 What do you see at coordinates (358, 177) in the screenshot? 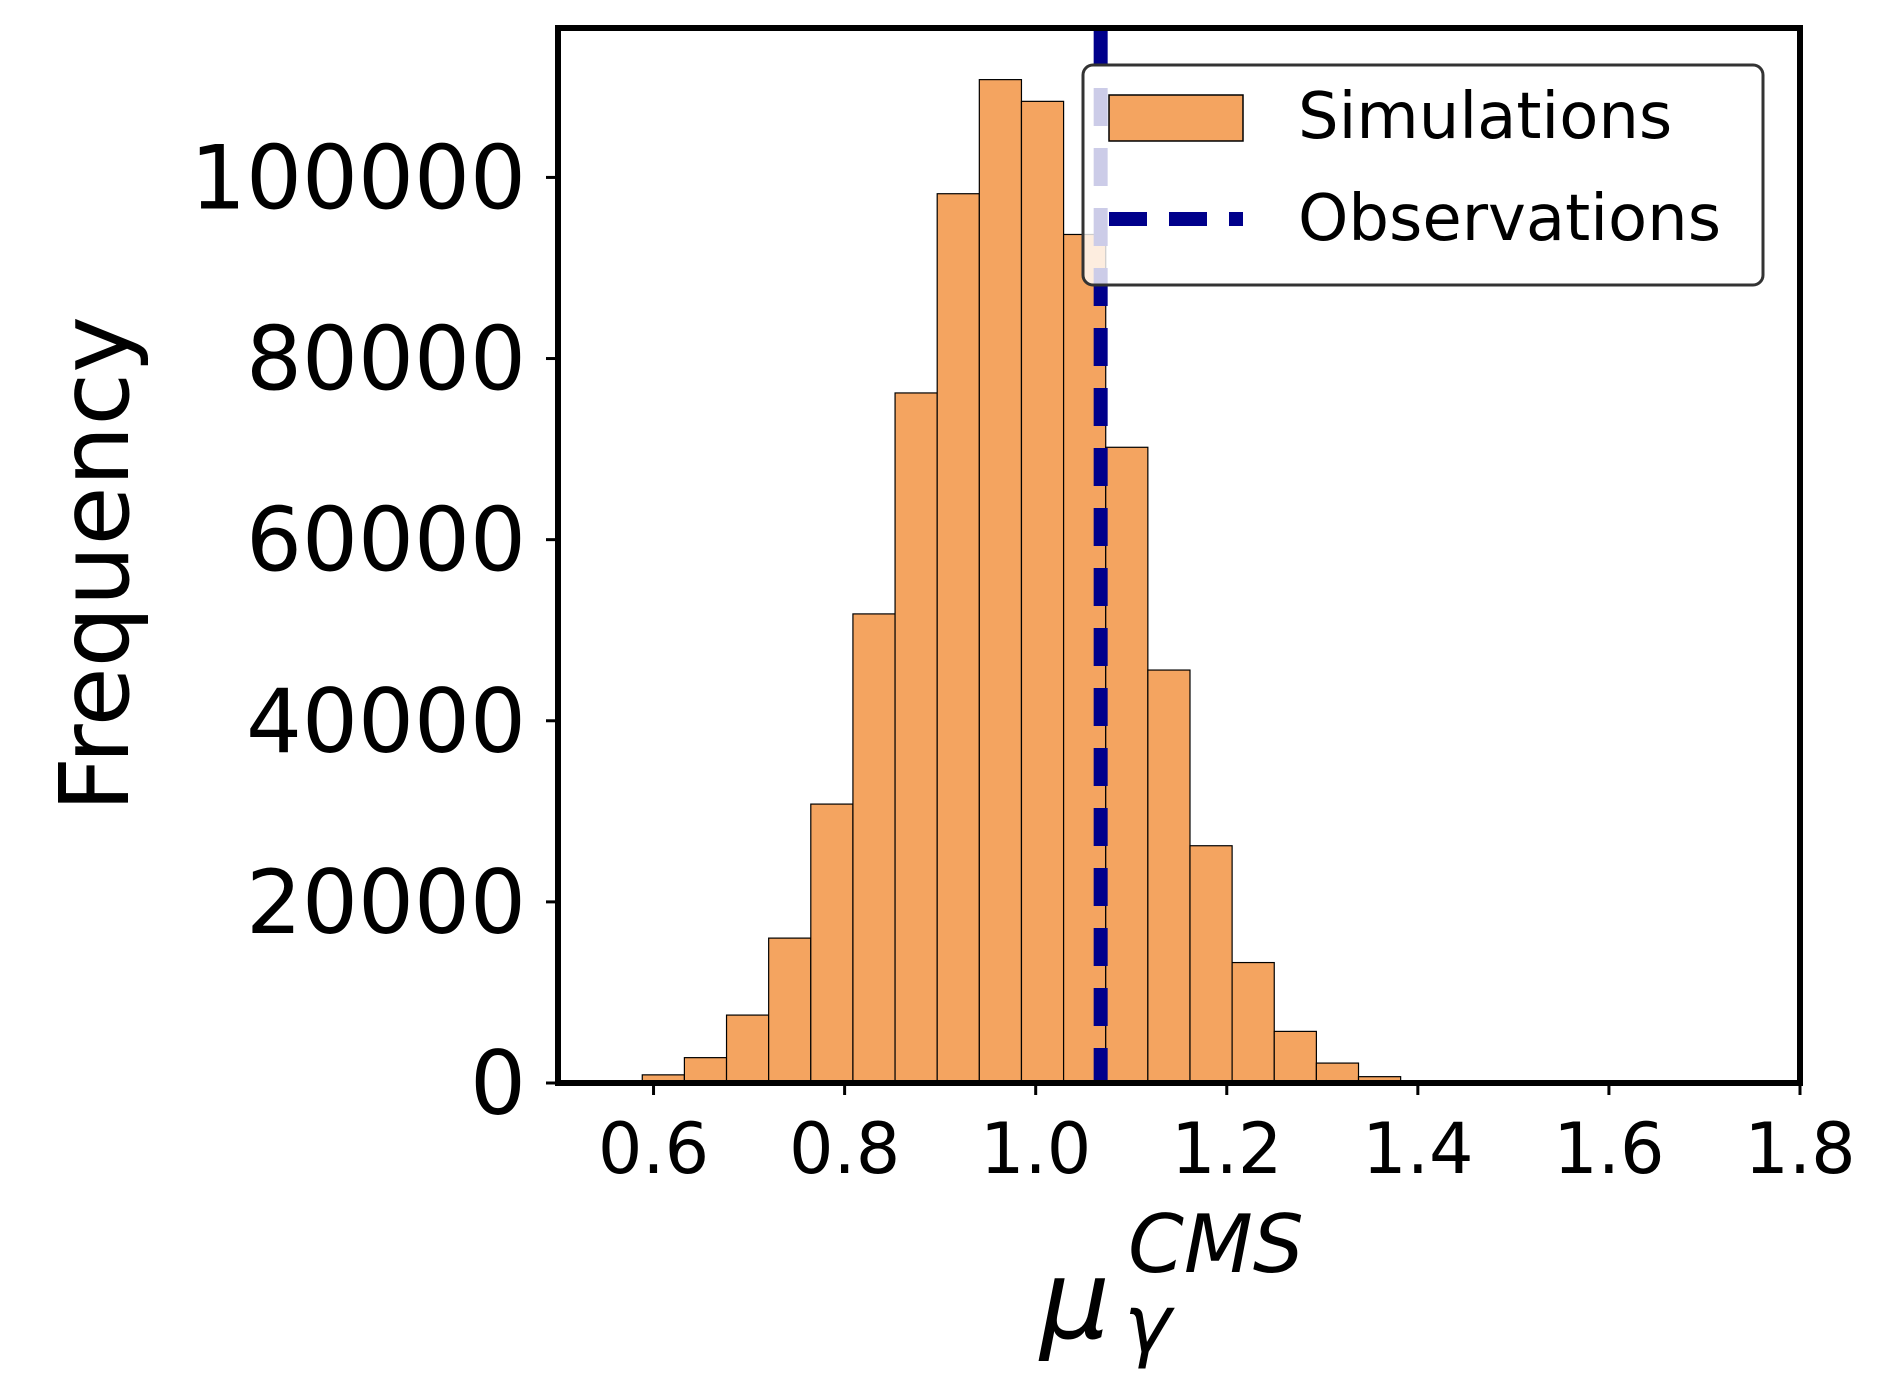
I see `y-tick-label: 100000` at bounding box center [358, 177].